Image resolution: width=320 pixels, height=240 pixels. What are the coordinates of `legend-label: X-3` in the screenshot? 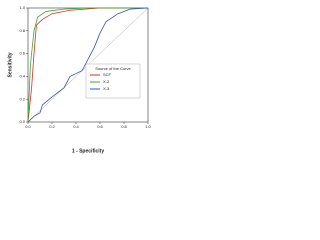 It's located at (106, 88).